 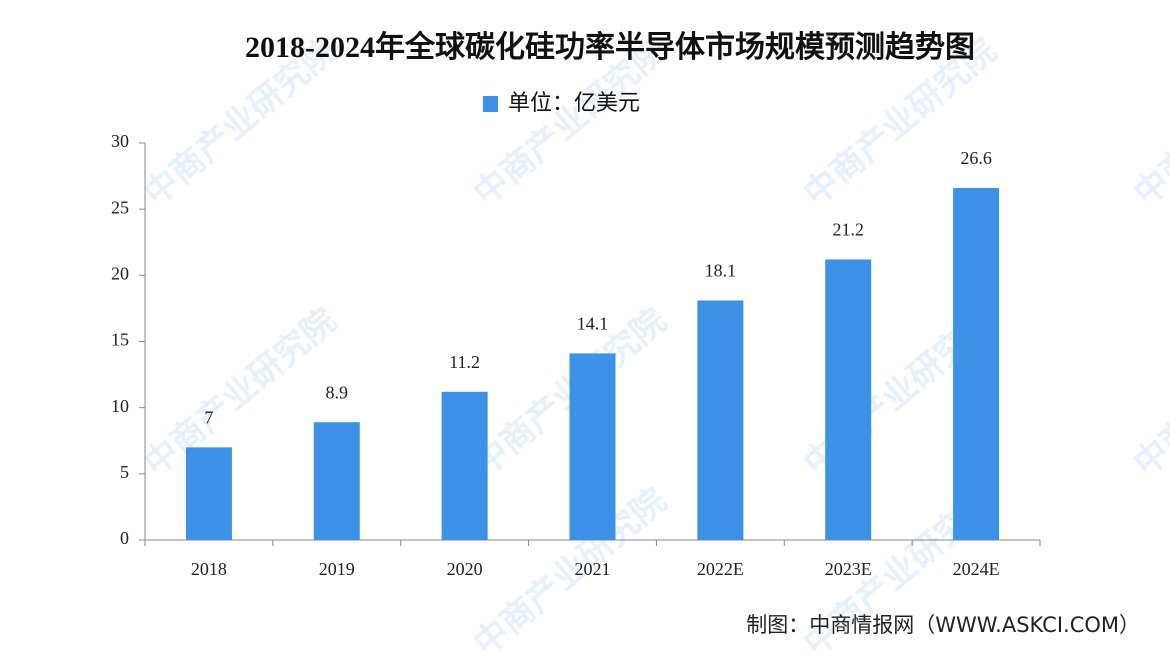 I want to click on value-label: 26.6, so click(x=976, y=158).